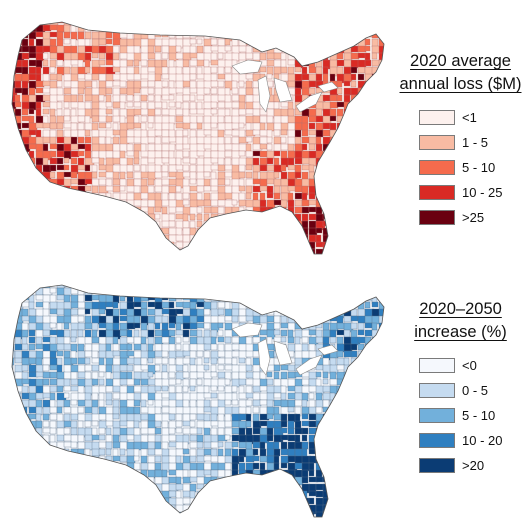  What do you see at coordinates (460, 192) in the screenshot?
I see `legend-item: 10 - 25` at bounding box center [460, 192].